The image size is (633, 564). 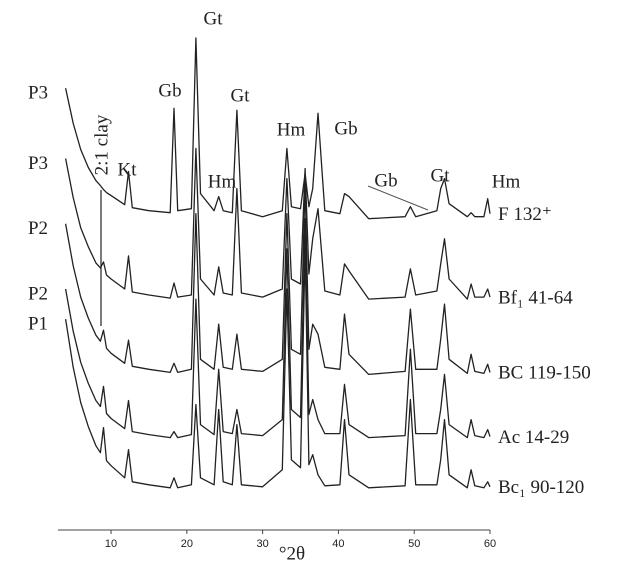 What do you see at coordinates (533, 437) in the screenshot?
I see `series-label: Ac 14-29` at bounding box center [533, 437].